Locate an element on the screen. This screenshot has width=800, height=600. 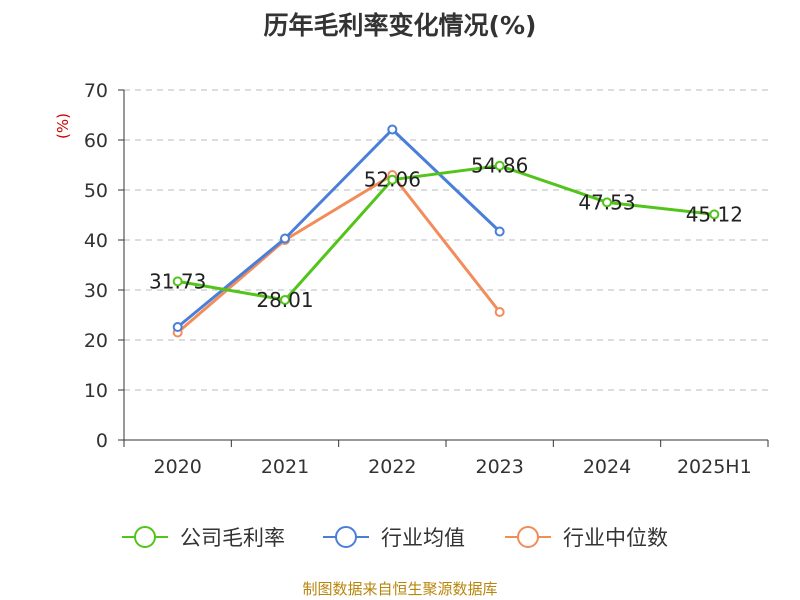
y-tick-label: 60 is located at coordinates (96, 141).